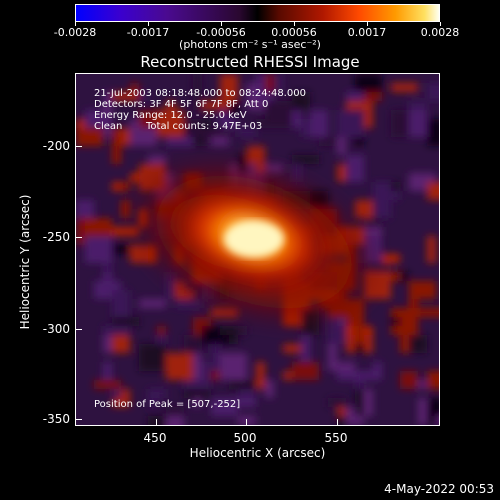  I want to click on colorbar-tick-label: -0.00056, so click(221, 32).